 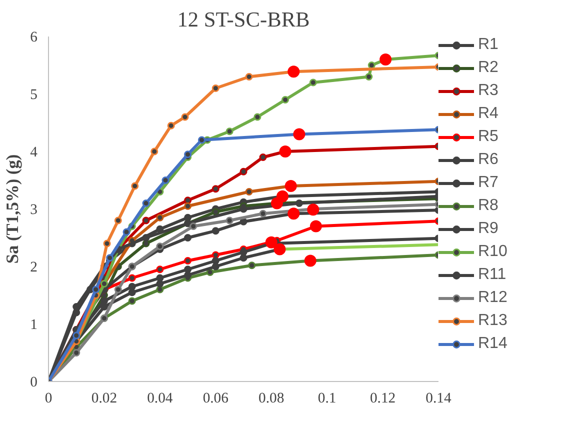 What do you see at coordinates (493, 321) in the screenshot?
I see `legend-label: R13` at bounding box center [493, 321].